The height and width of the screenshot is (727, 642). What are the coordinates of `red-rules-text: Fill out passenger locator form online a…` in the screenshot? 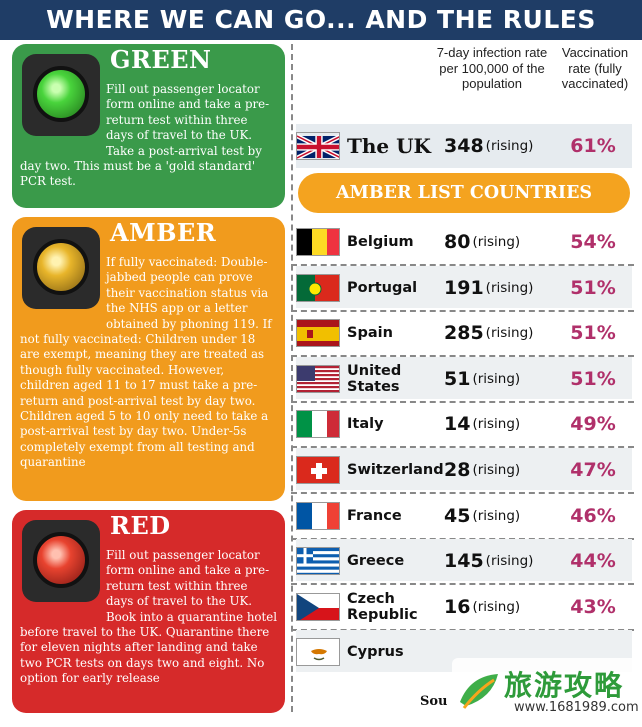 It's located at (149, 617).